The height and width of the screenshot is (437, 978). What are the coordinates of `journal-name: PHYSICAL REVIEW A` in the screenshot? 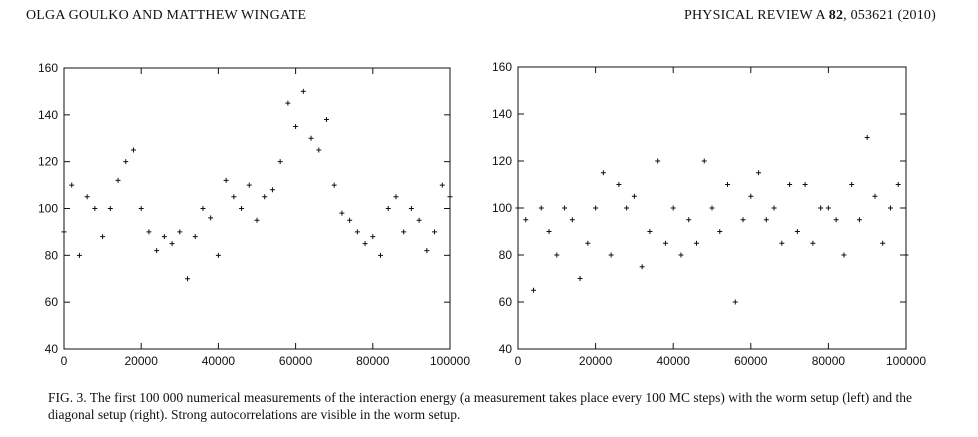 It's located at (754, 15).